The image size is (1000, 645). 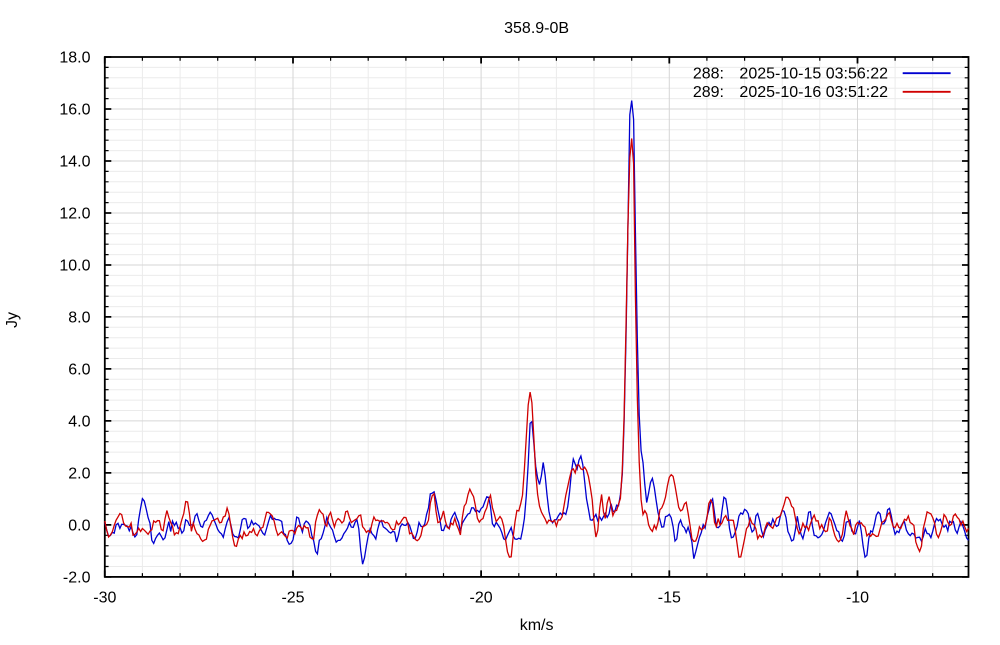 What do you see at coordinates (857, 598) in the screenshot?
I see `svg-text: -10` at bounding box center [857, 598].